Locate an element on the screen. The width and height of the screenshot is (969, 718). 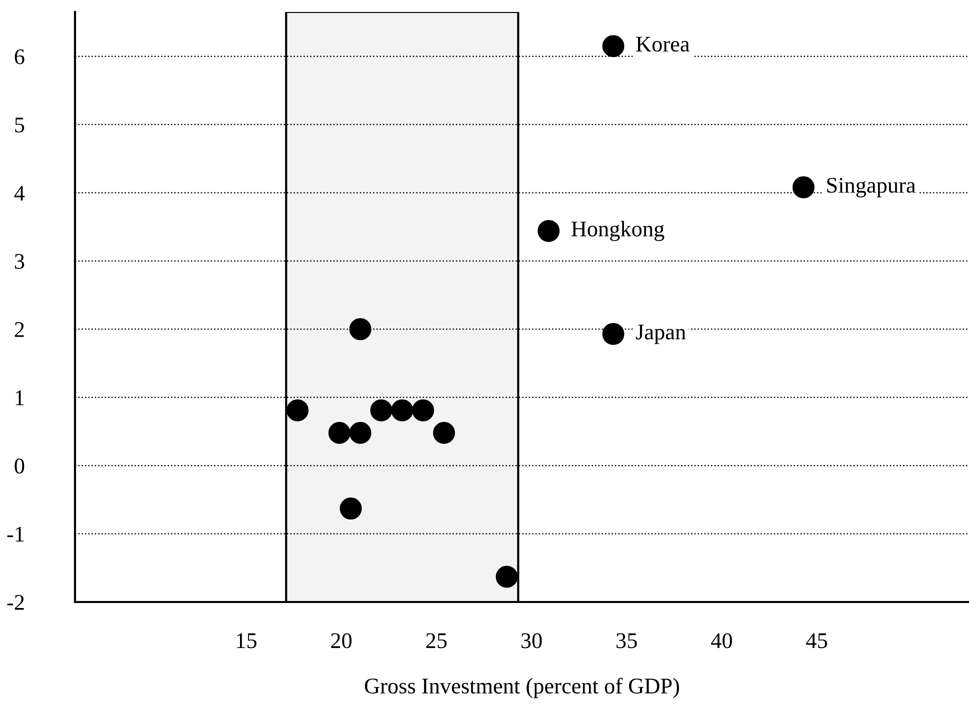
y-tick-label: -1 is located at coordinates (15, 534).